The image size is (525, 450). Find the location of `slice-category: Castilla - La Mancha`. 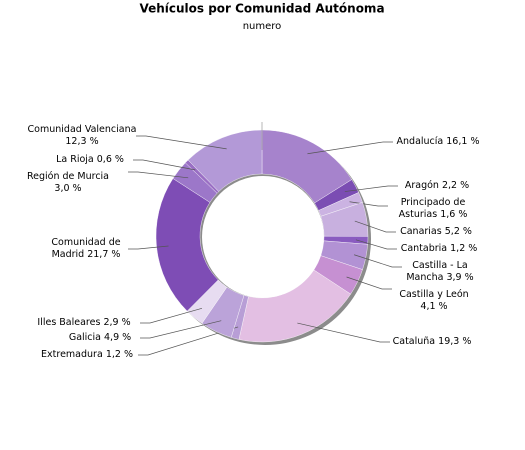

slice-category: Castilla - La Mancha is located at coordinates (437, 271).